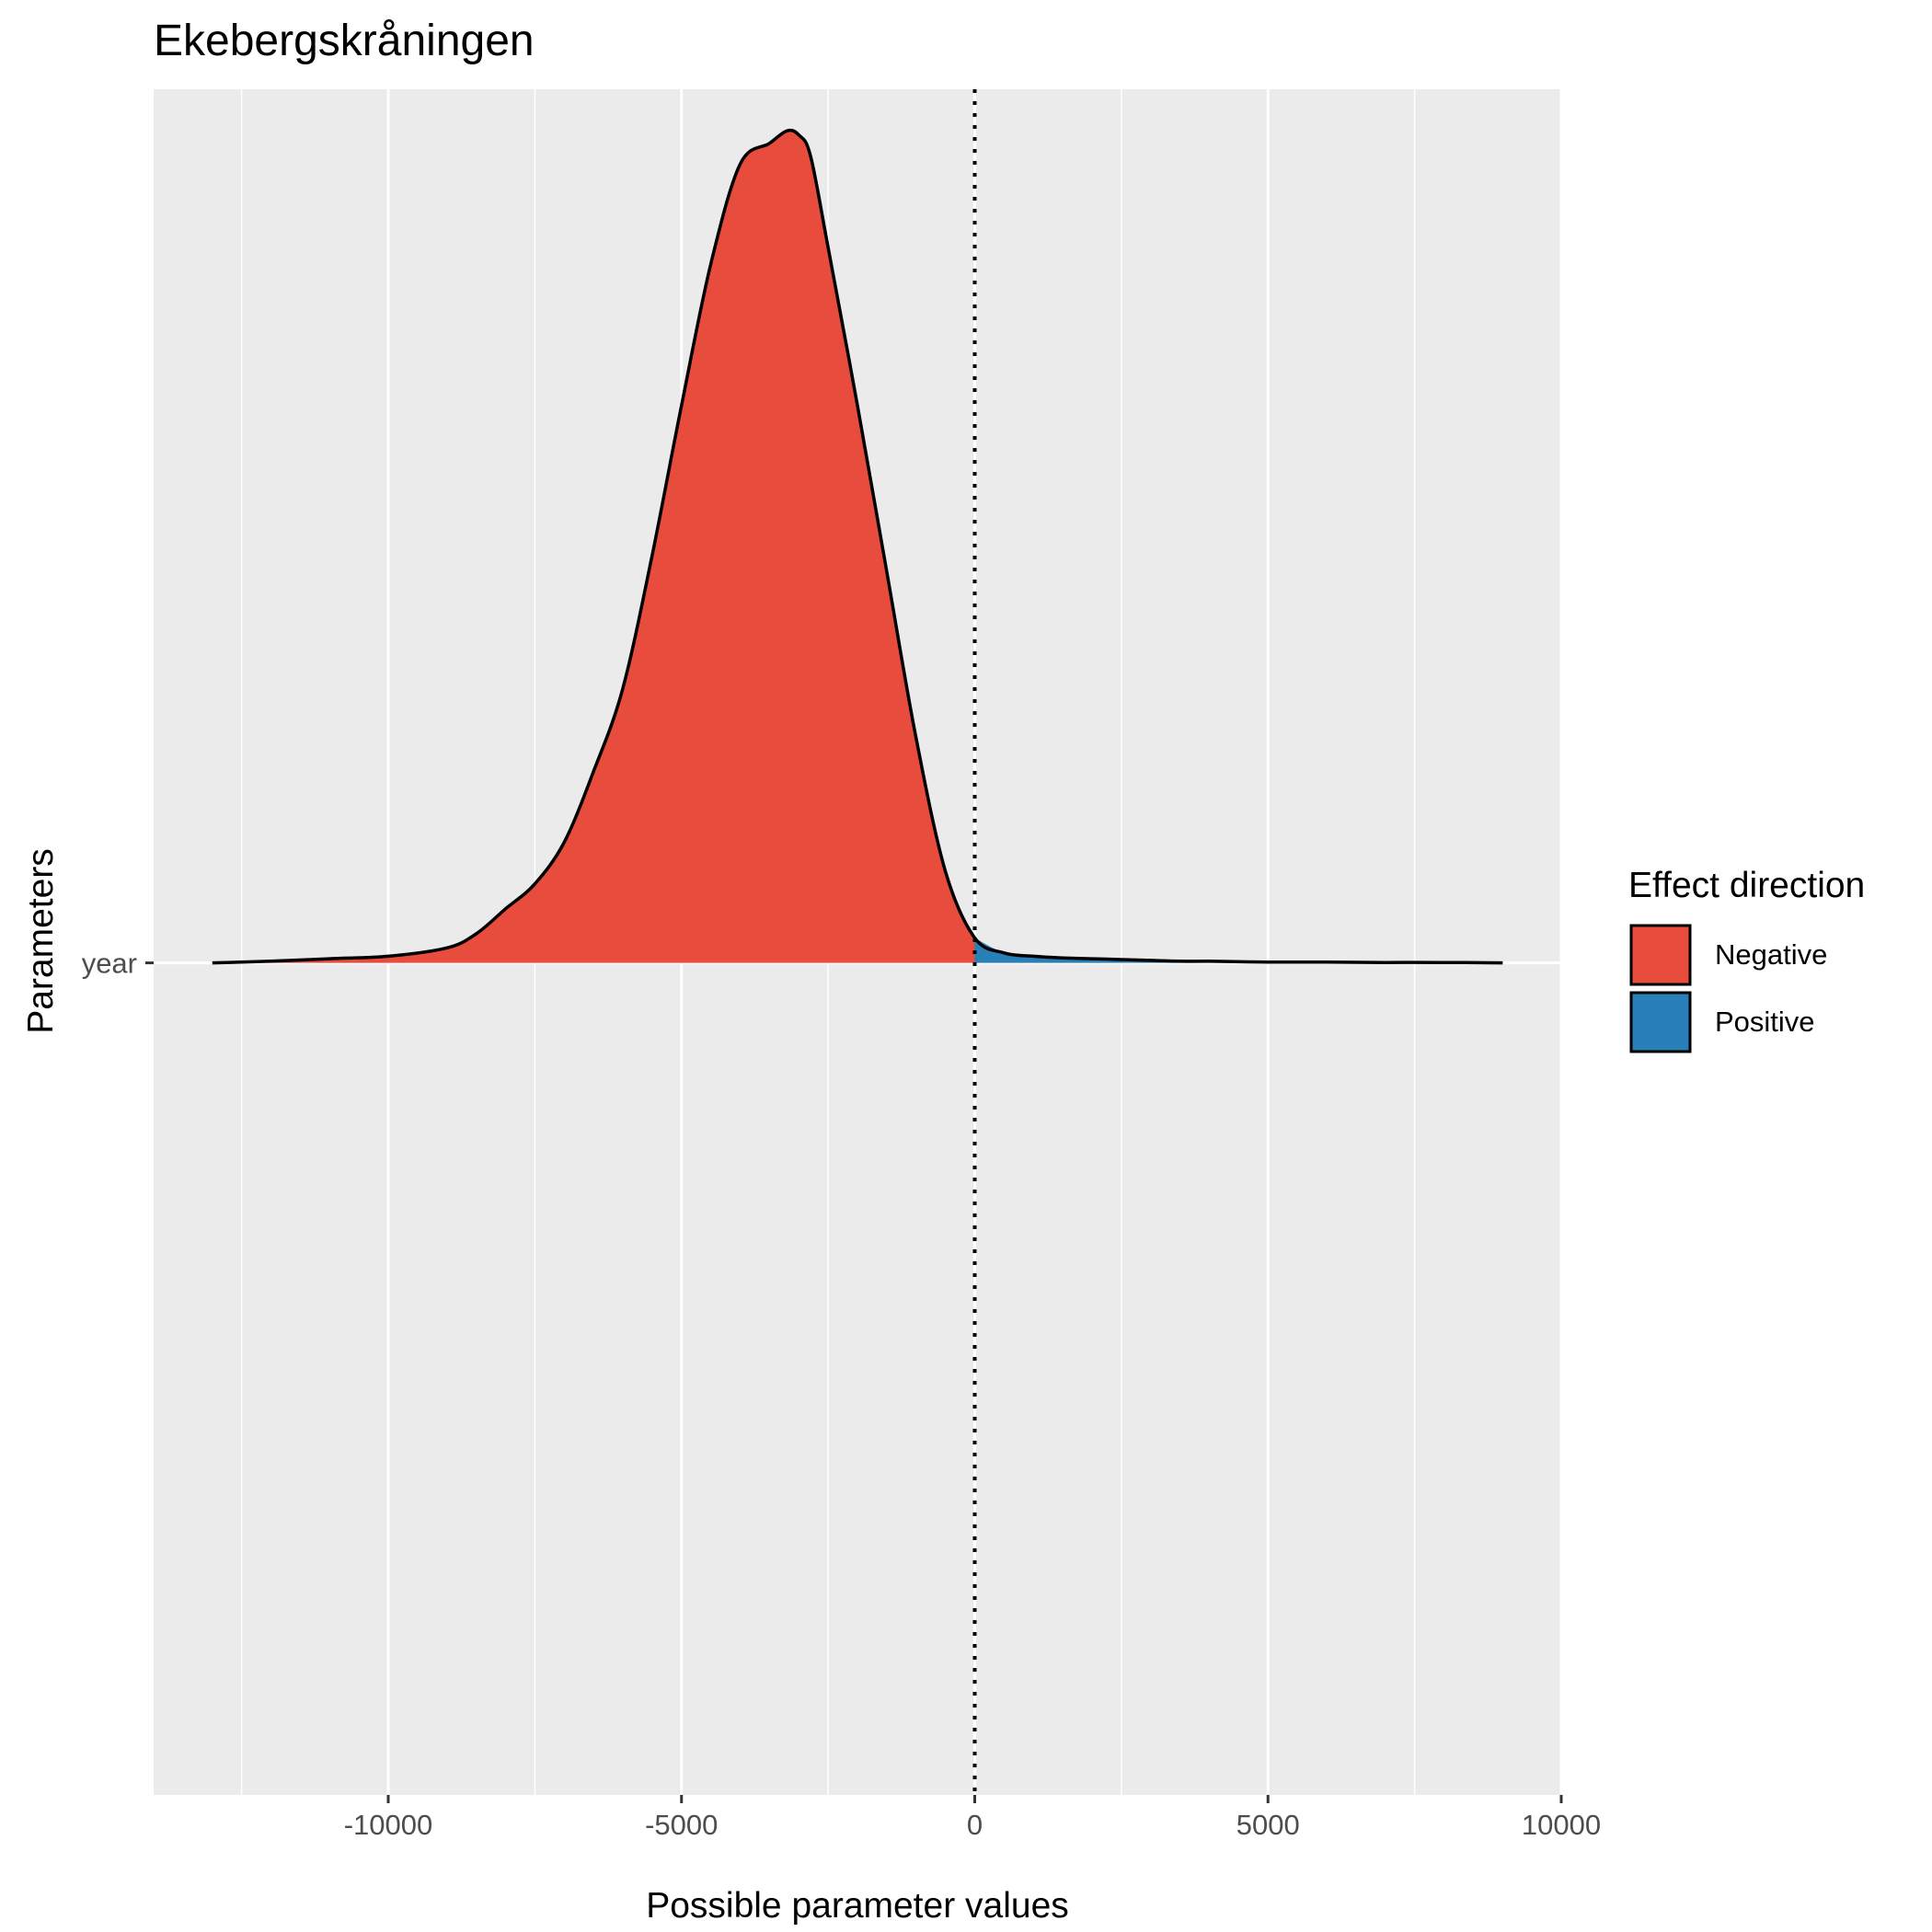  What do you see at coordinates (344, 41) in the screenshot?
I see `chart-title: Ekebergskråningen` at bounding box center [344, 41].